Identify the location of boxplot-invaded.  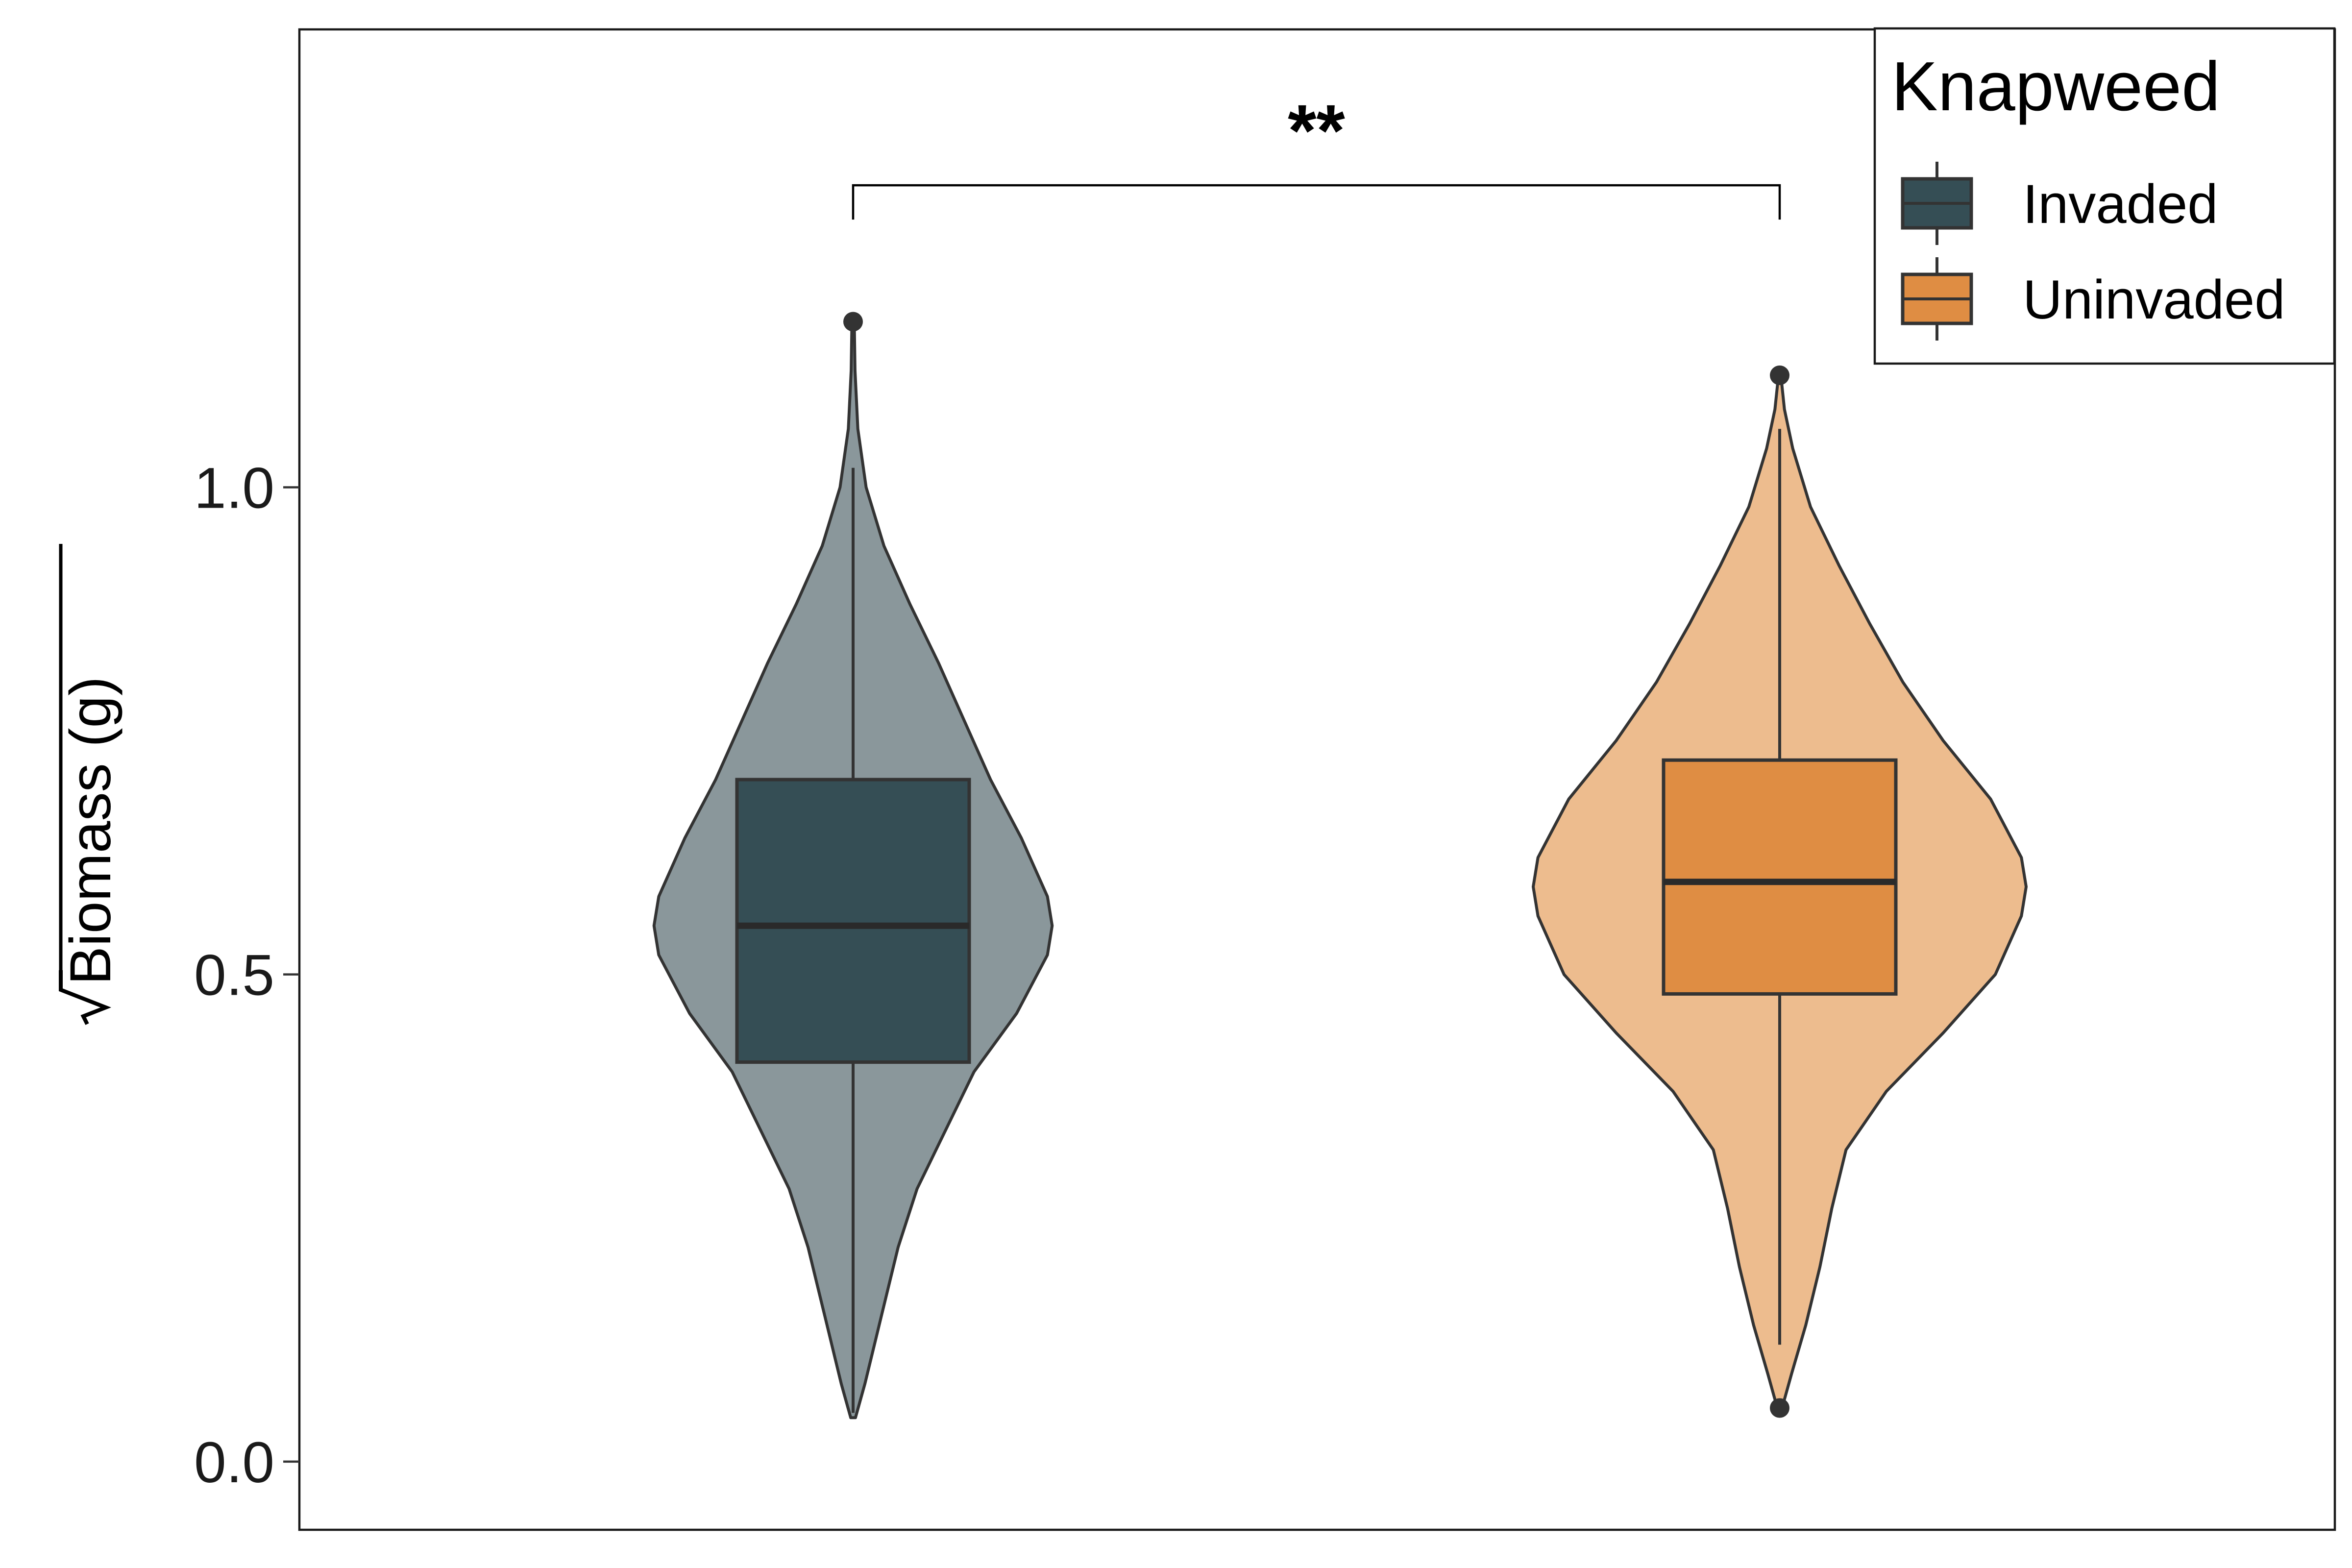
(853, 862).